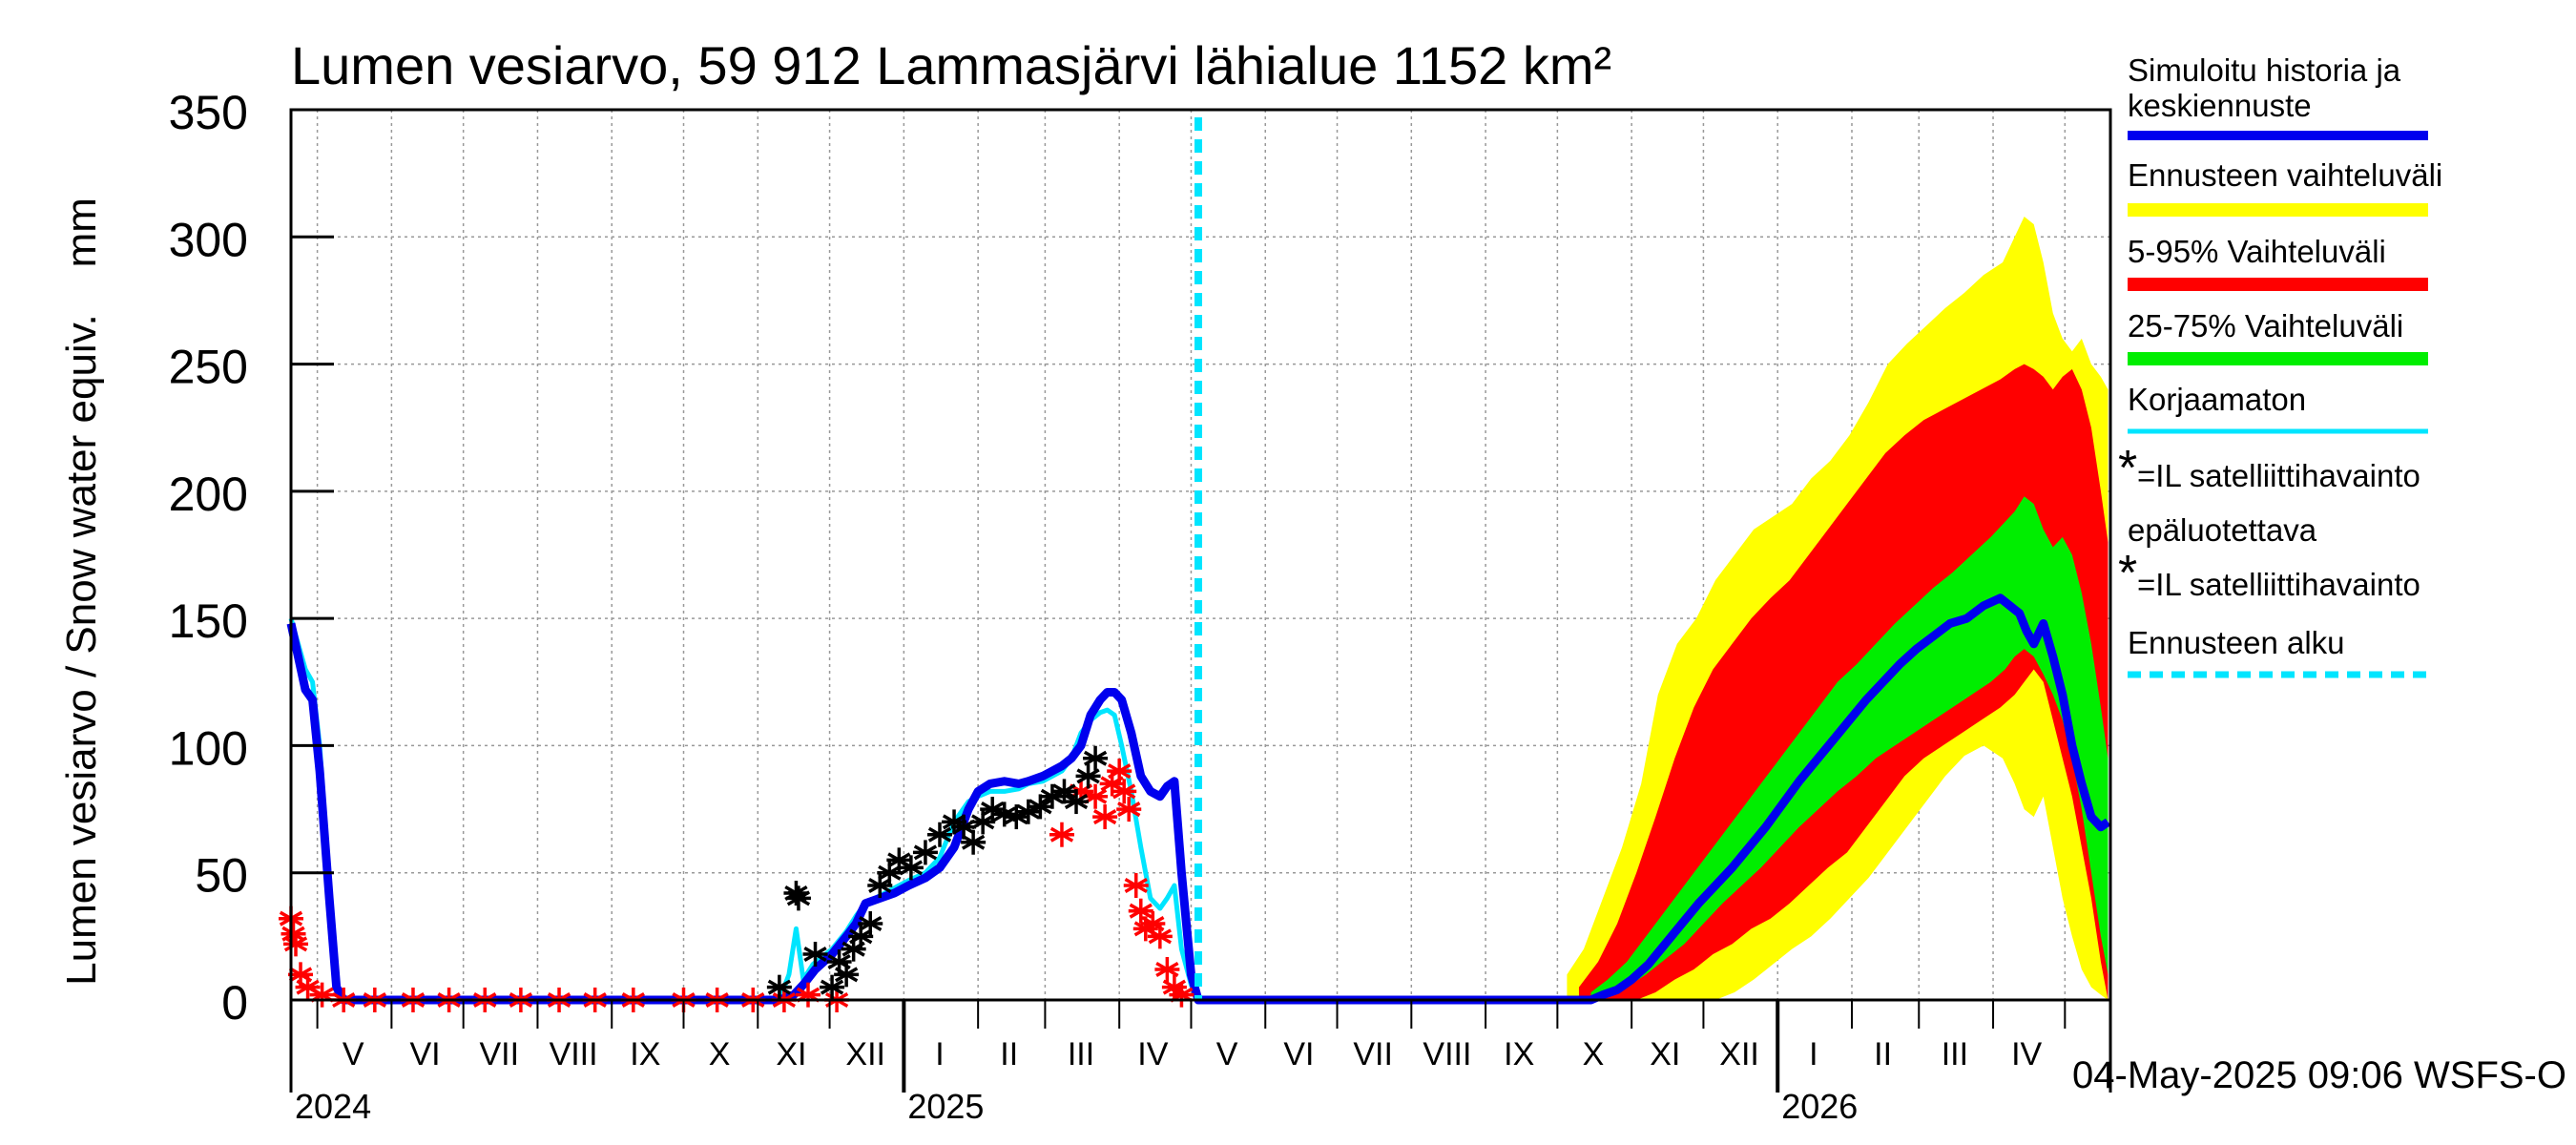  Describe the element at coordinates (208, 113) in the screenshot. I see `y-tick-label: 350` at that location.